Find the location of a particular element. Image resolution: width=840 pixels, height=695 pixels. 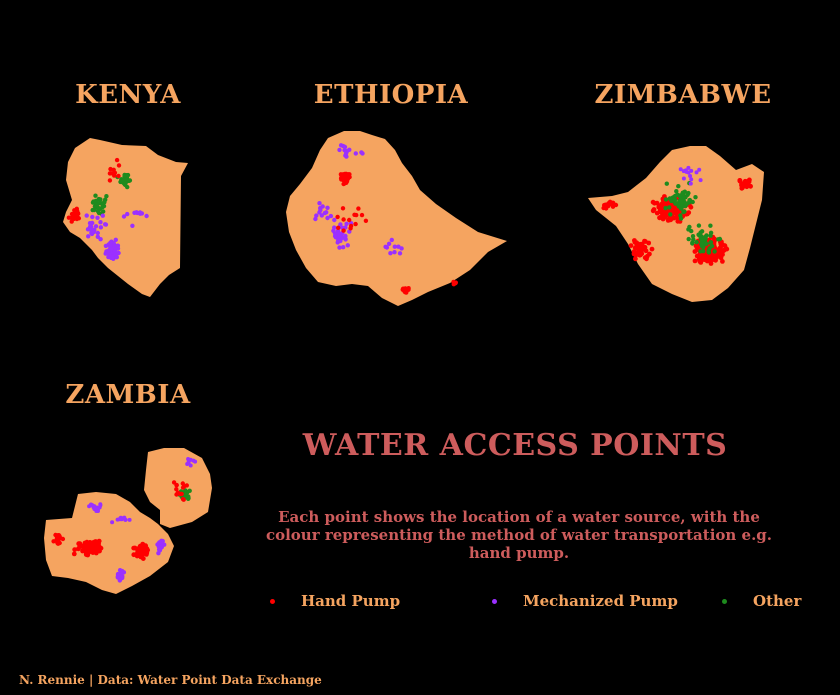

ethiopia-title: ETHIOPIA is located at coordinates (391, 95).